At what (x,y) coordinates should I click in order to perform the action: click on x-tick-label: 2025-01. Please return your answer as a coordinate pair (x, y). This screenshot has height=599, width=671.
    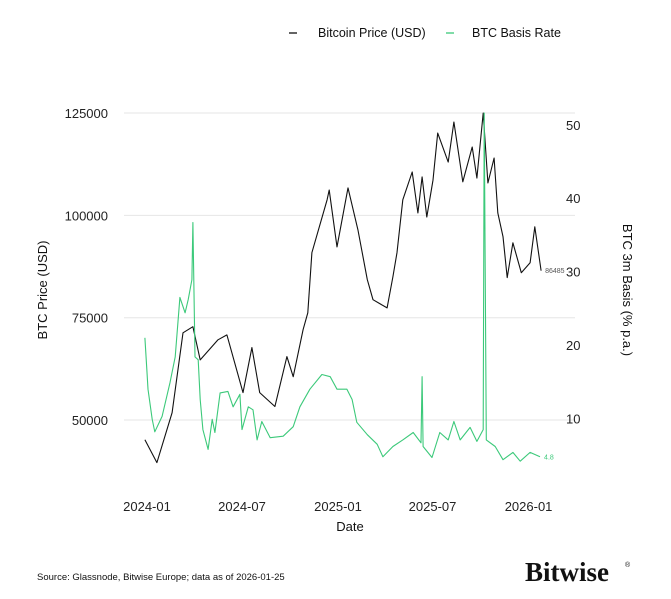
    Looking at the image, I should click on (338, 506).